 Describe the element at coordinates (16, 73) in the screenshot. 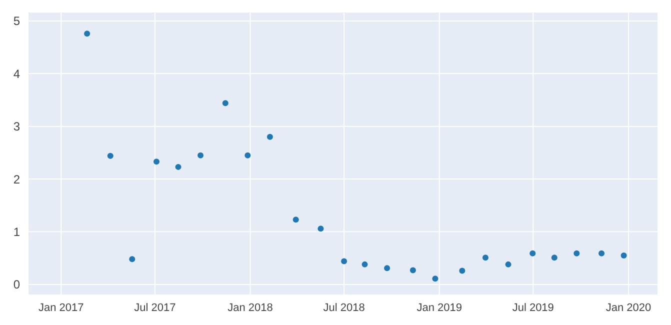

I see `y-tick-label: 4` at that location.